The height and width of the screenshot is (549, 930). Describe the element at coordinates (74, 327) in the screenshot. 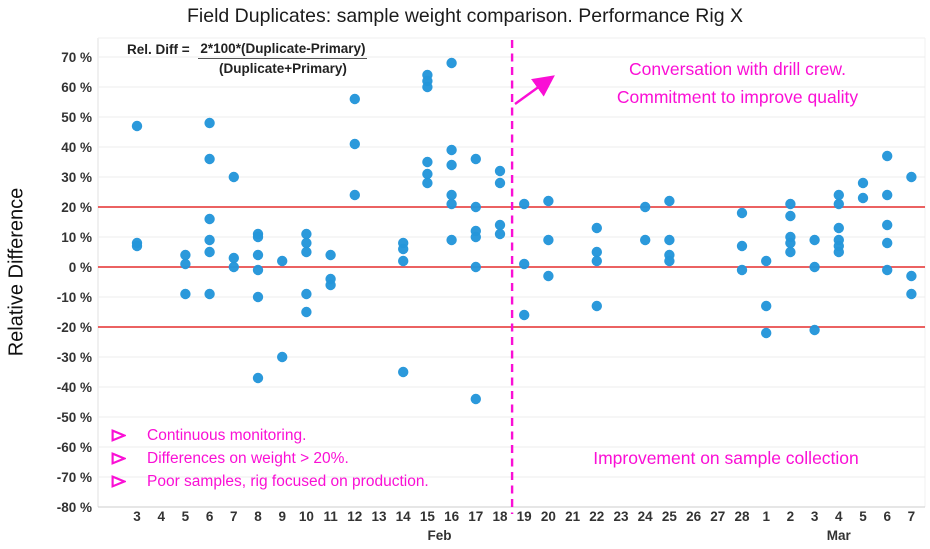

I see `y-tick-label: -20 %` at that location.